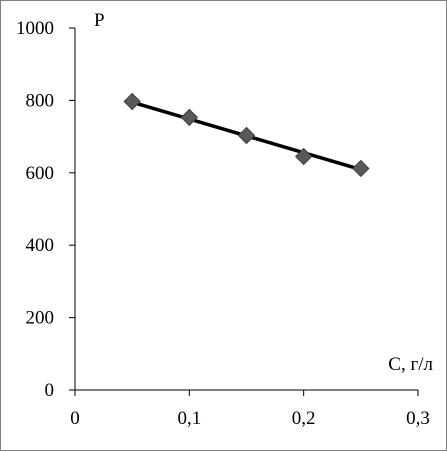 This screenshot has height=452, width=447. Describe the element at coordinates (410, 364) in the screenshot. I see `x-axis-label: C, г/л` at that location.